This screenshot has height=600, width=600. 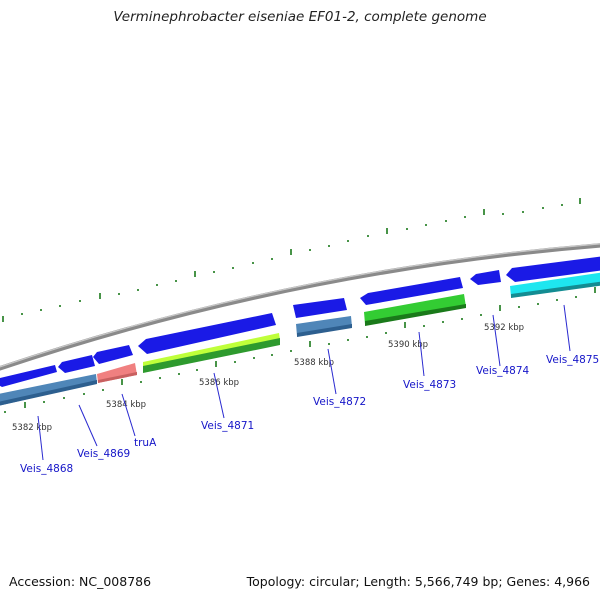 What do you see at coordinates (339, 402) in the screenshot?
I see `gene-label-veis-4872: Veis_4872` at bounding box center [339, 402].